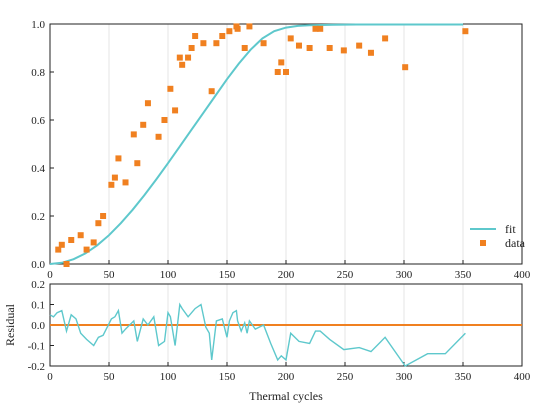  I want to click on legend-data-label: data, so click(515, 243).